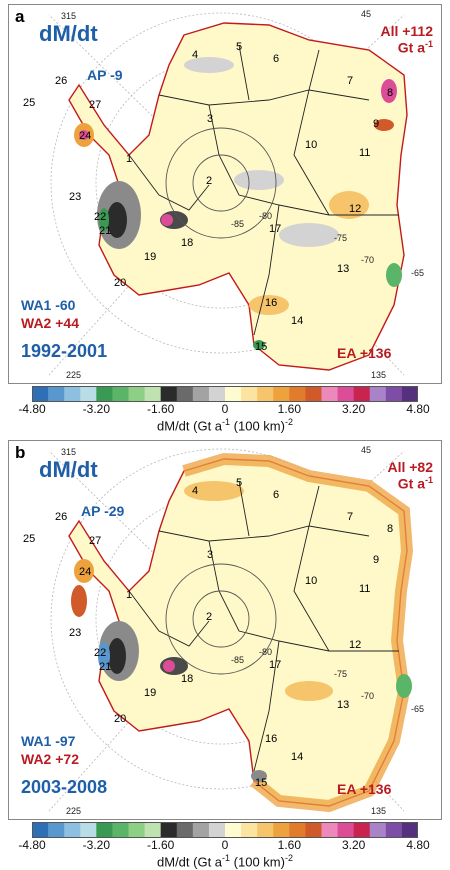  What do you see at coordinates (20, 16) in the screenshot?
I see `panel-letter: a` at bounding box center [20, 16].